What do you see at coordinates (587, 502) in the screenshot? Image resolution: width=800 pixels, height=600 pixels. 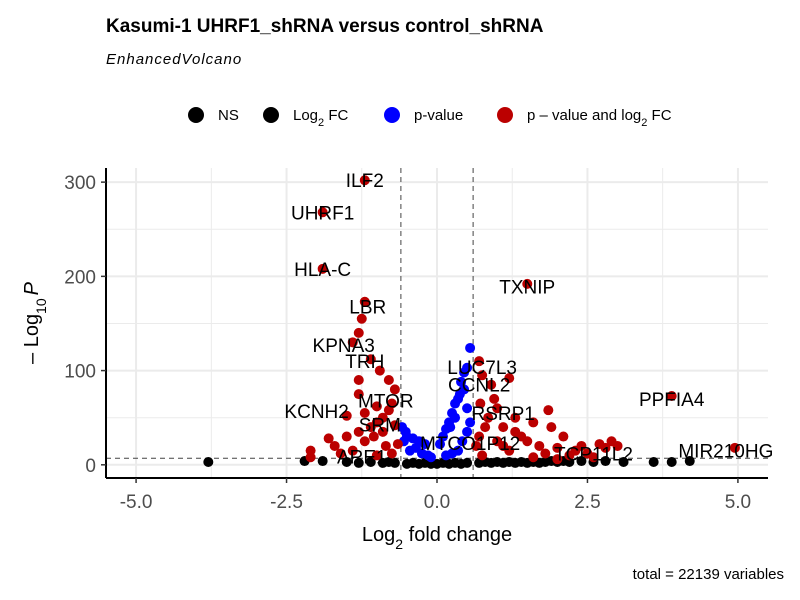 I see `x-tick-label: 2.5` at bounding box center [587, 502].